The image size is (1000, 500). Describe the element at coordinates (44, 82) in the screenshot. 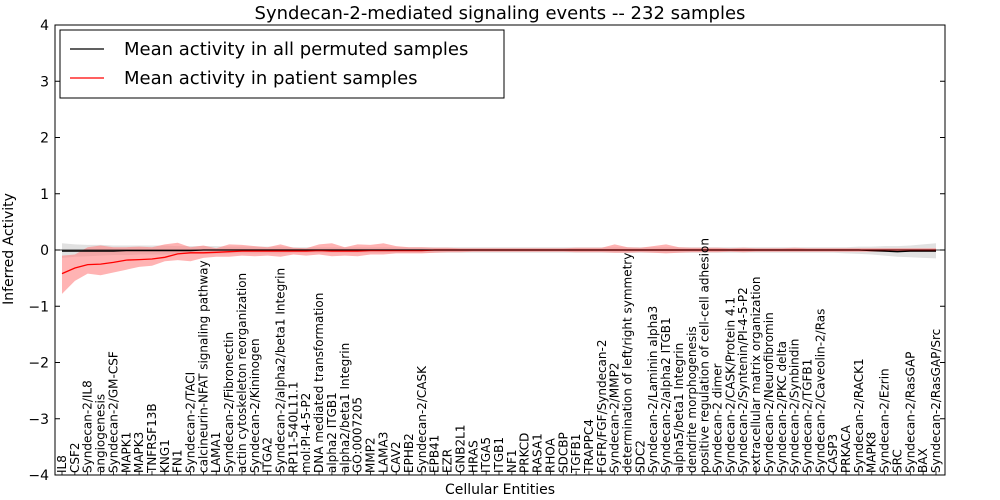

I see `y-tick-label: 3` at that location.